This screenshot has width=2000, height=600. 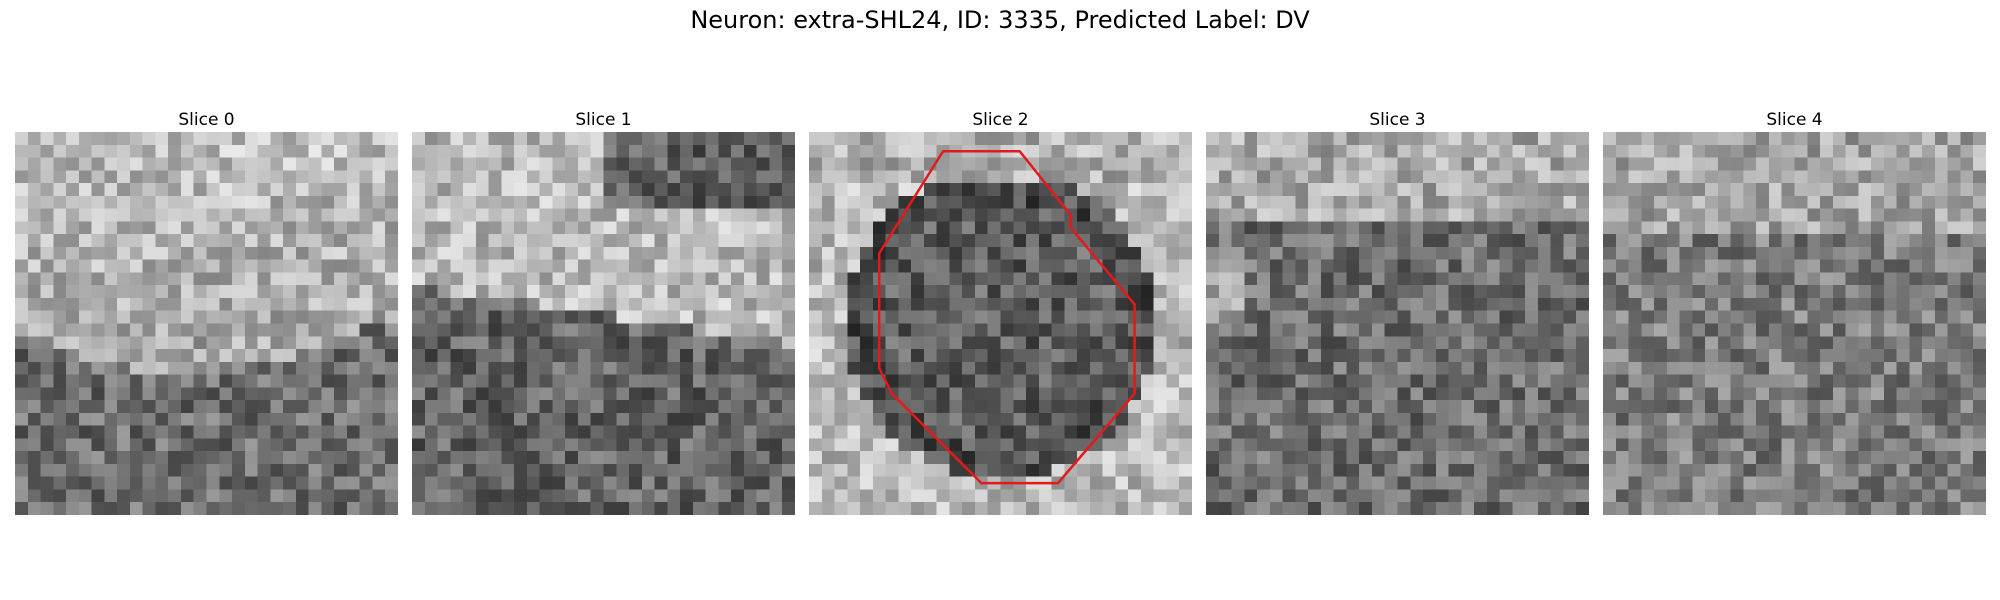 I want to click on slice-panel-4: Slice 4, so click(x=1794, y=311).